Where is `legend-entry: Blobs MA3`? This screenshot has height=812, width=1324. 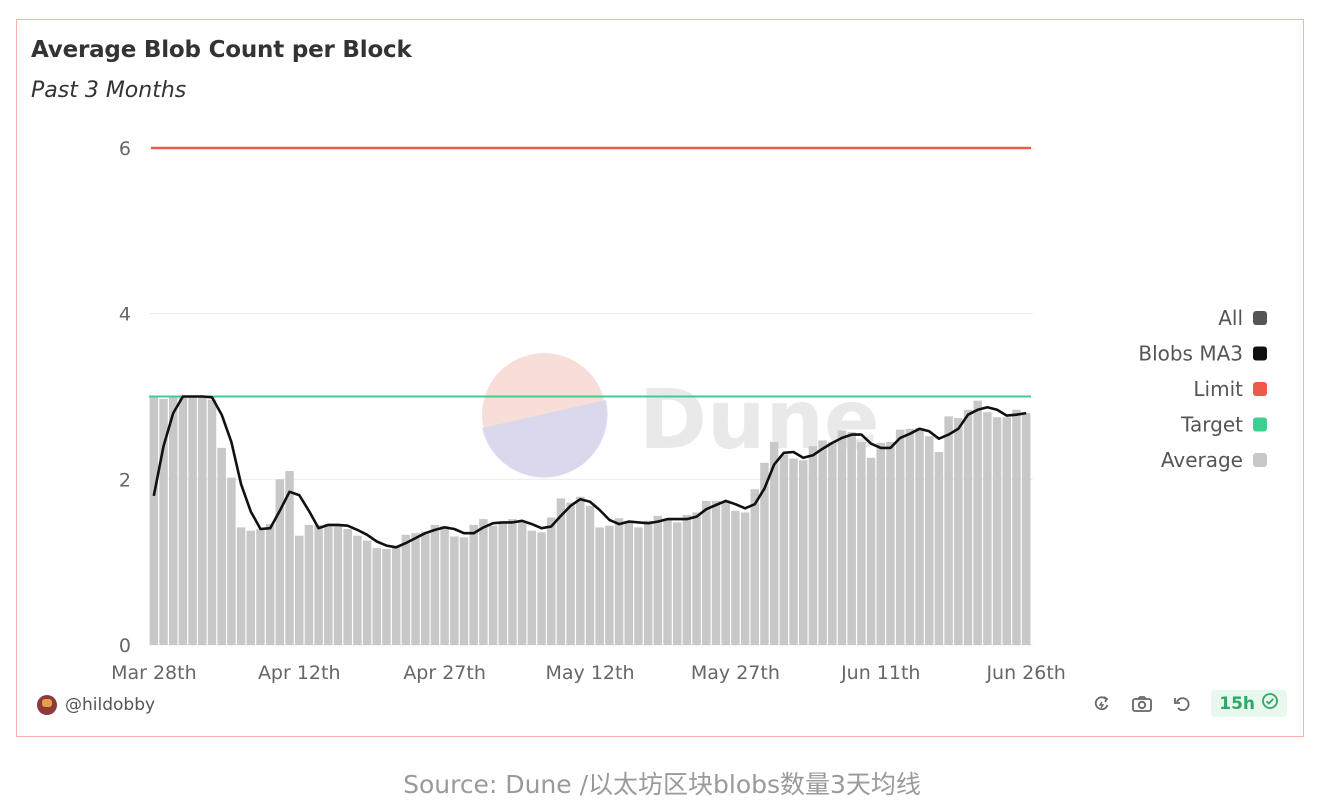
legend-entry: Blobs MA3 is located at coordinates (1202, 354).